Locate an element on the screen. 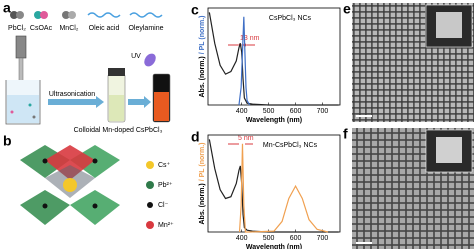 The image size is (474, 249). process-label: Ultrasonication is located at coordinates (72, 94).